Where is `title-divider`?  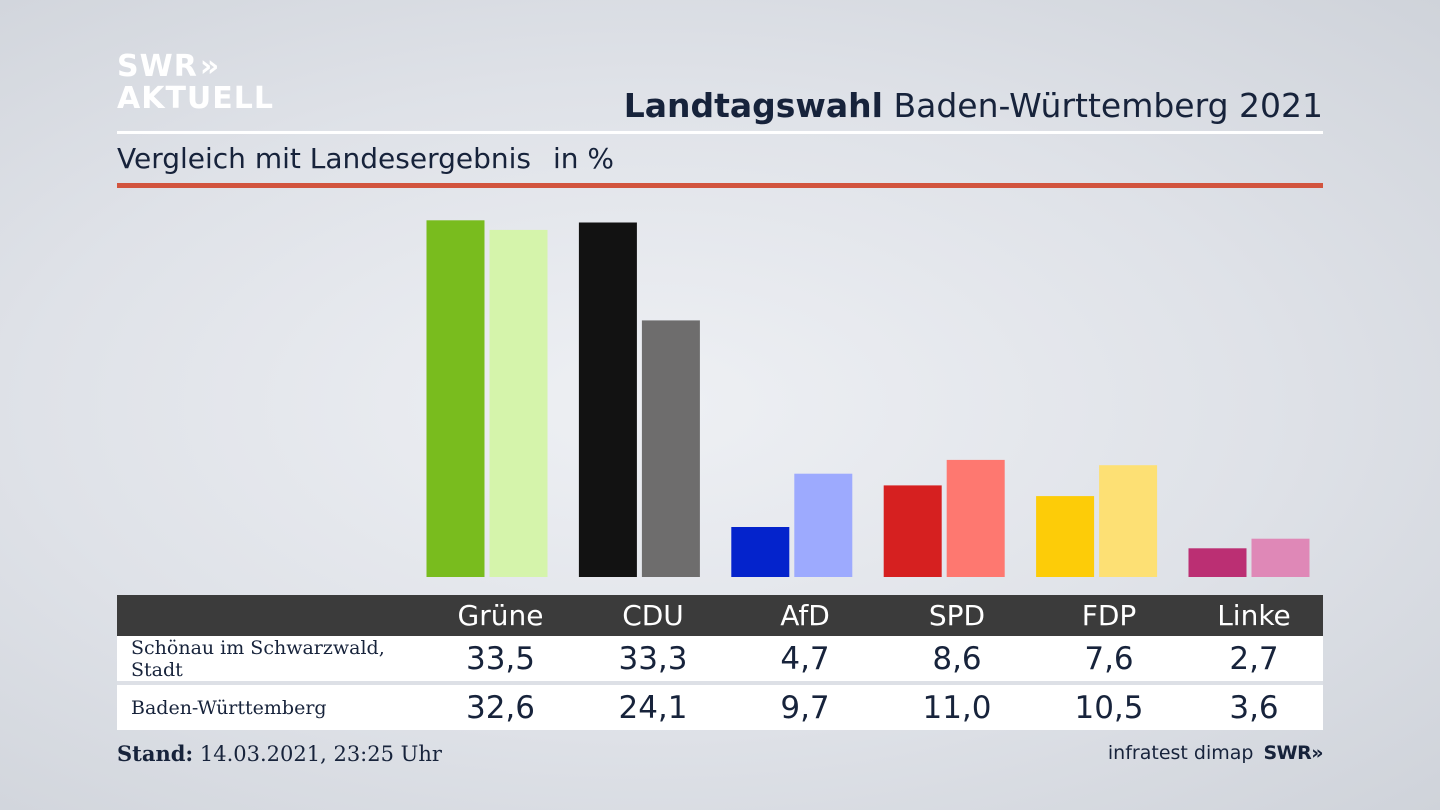 title-divider is located at coordinates (720, 132).